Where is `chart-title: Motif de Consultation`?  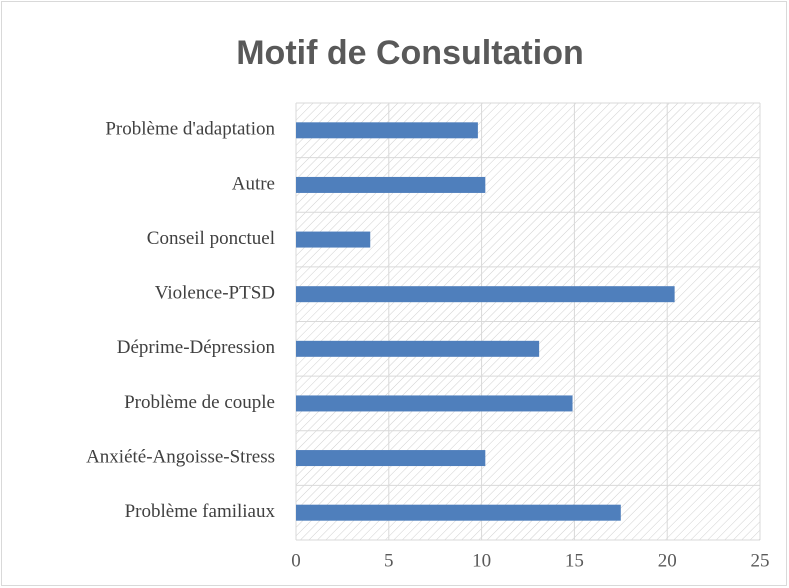 chart-title: Motif de Consultation is located at coordinates (410, 53).